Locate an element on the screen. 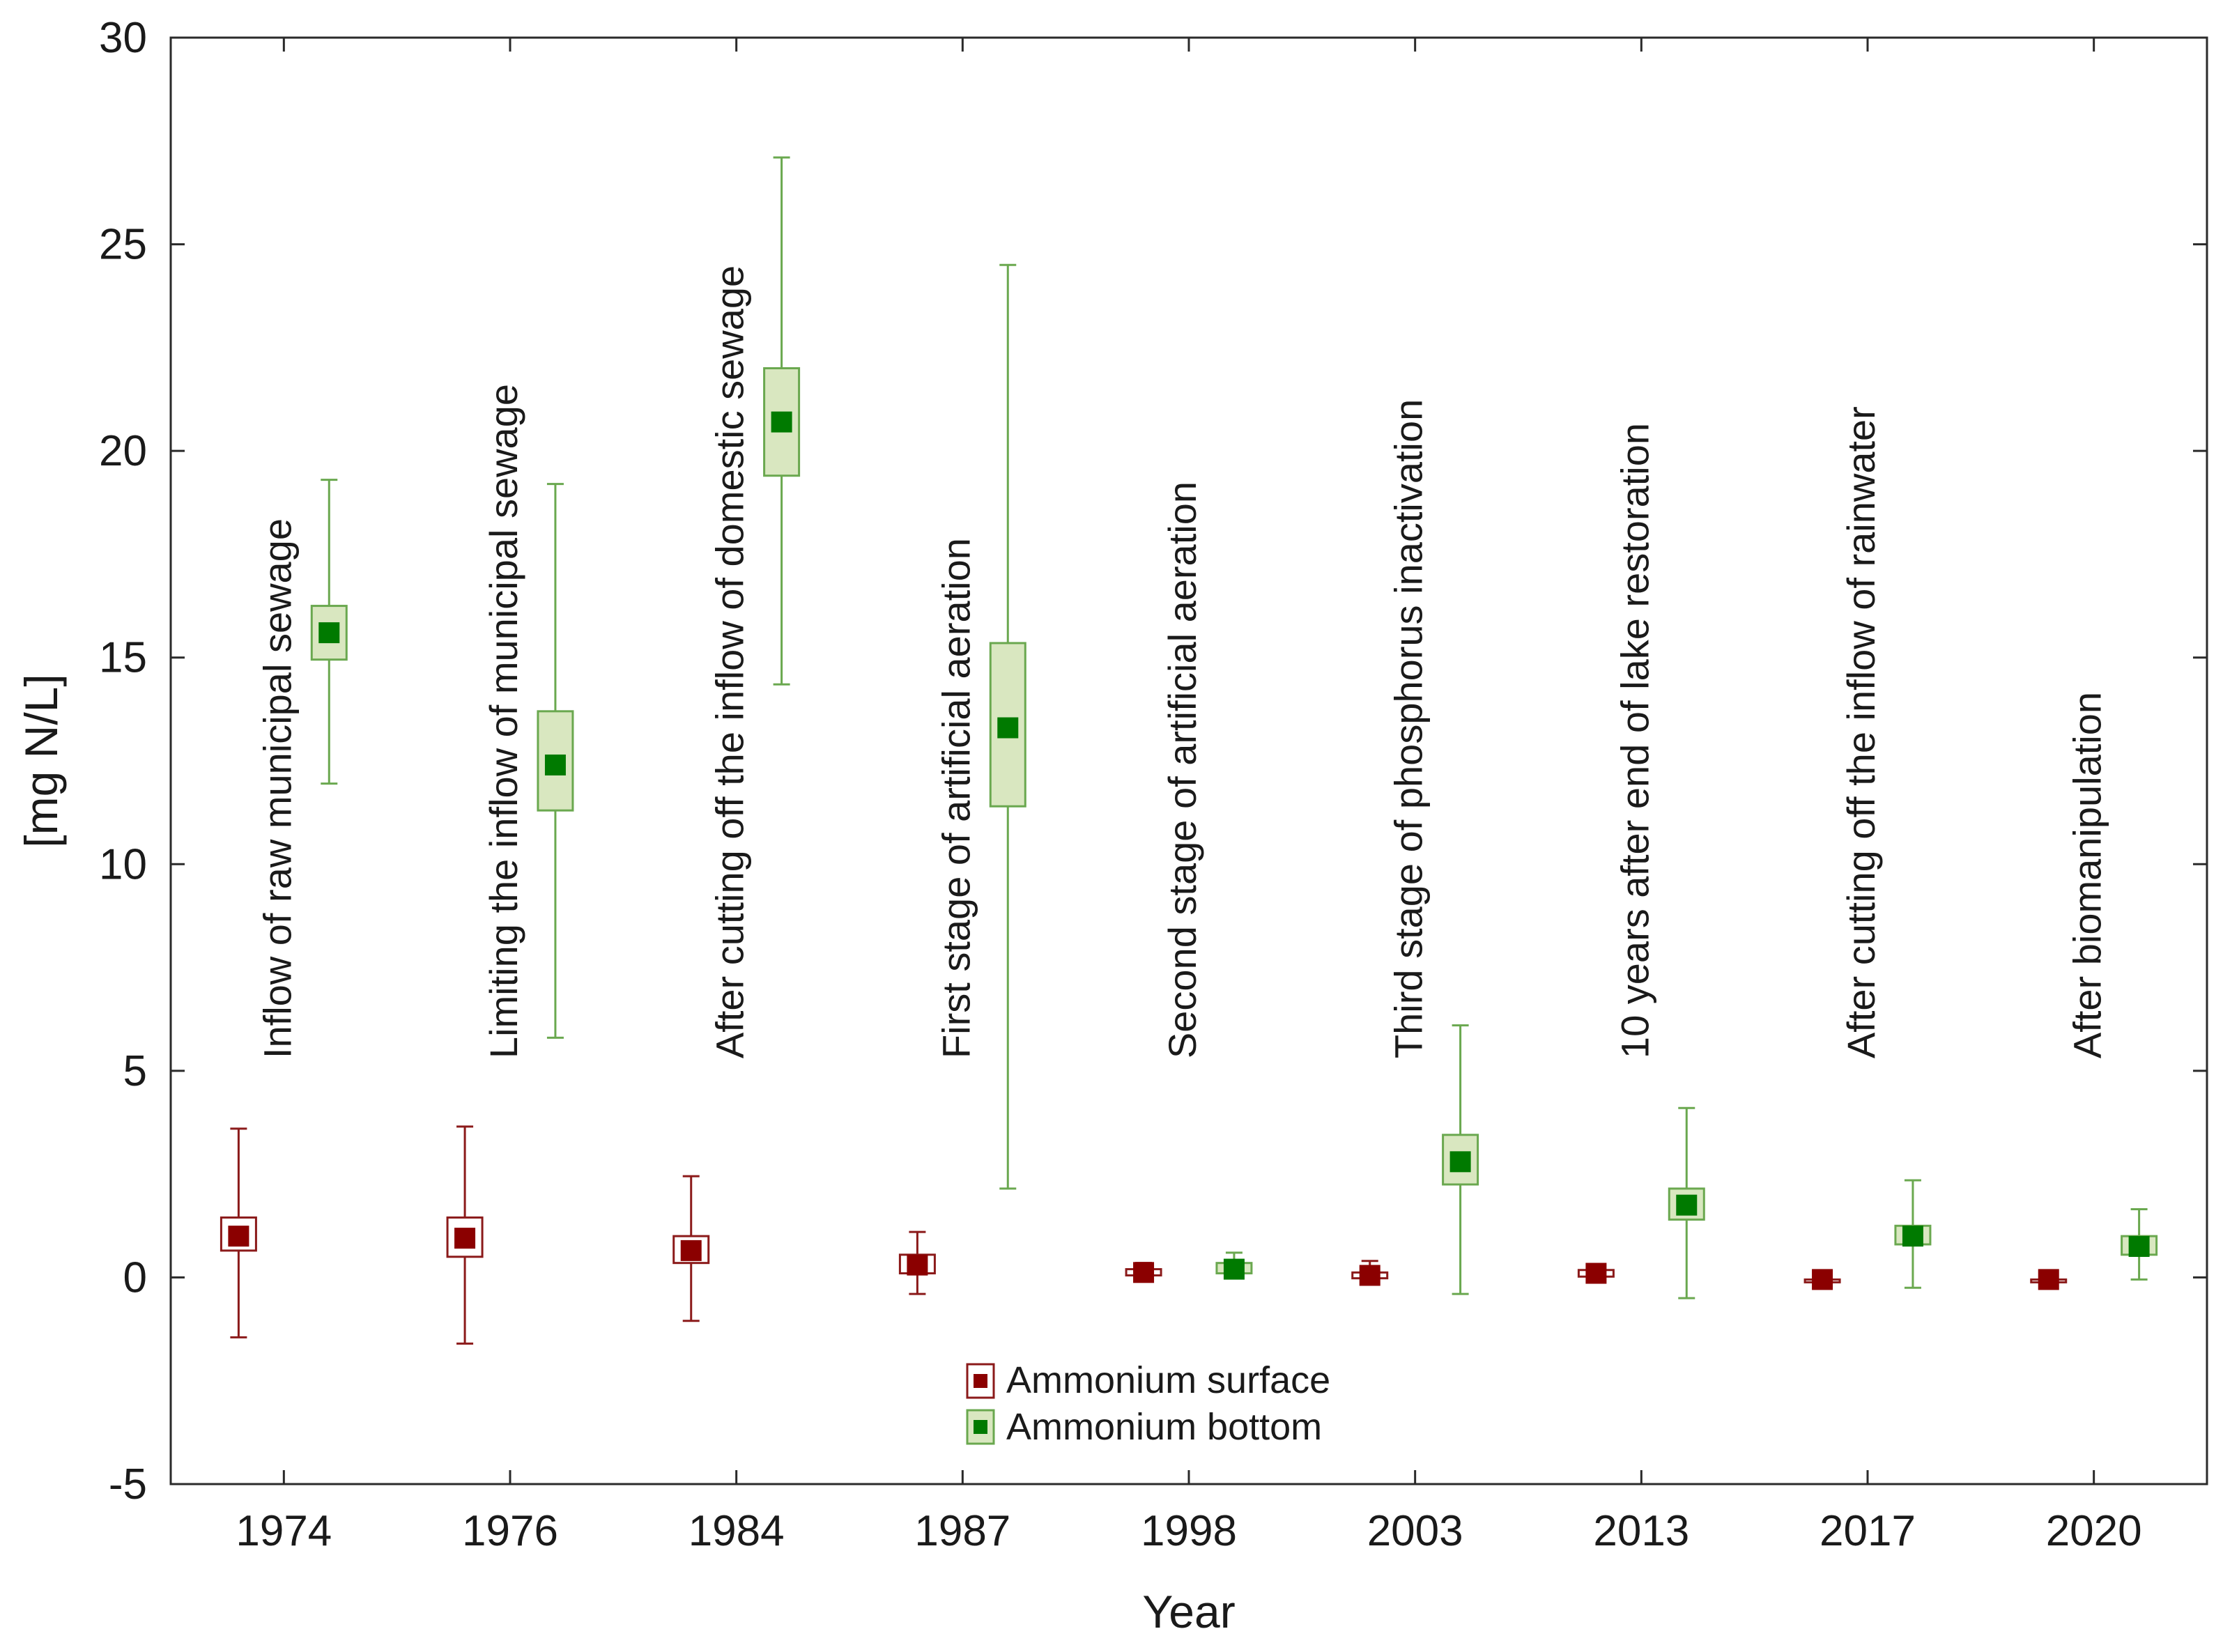 The image size is (2223, 1652). annotation-label: Limiting the inflow of municipal sewage is located at coordinates (504, 721).